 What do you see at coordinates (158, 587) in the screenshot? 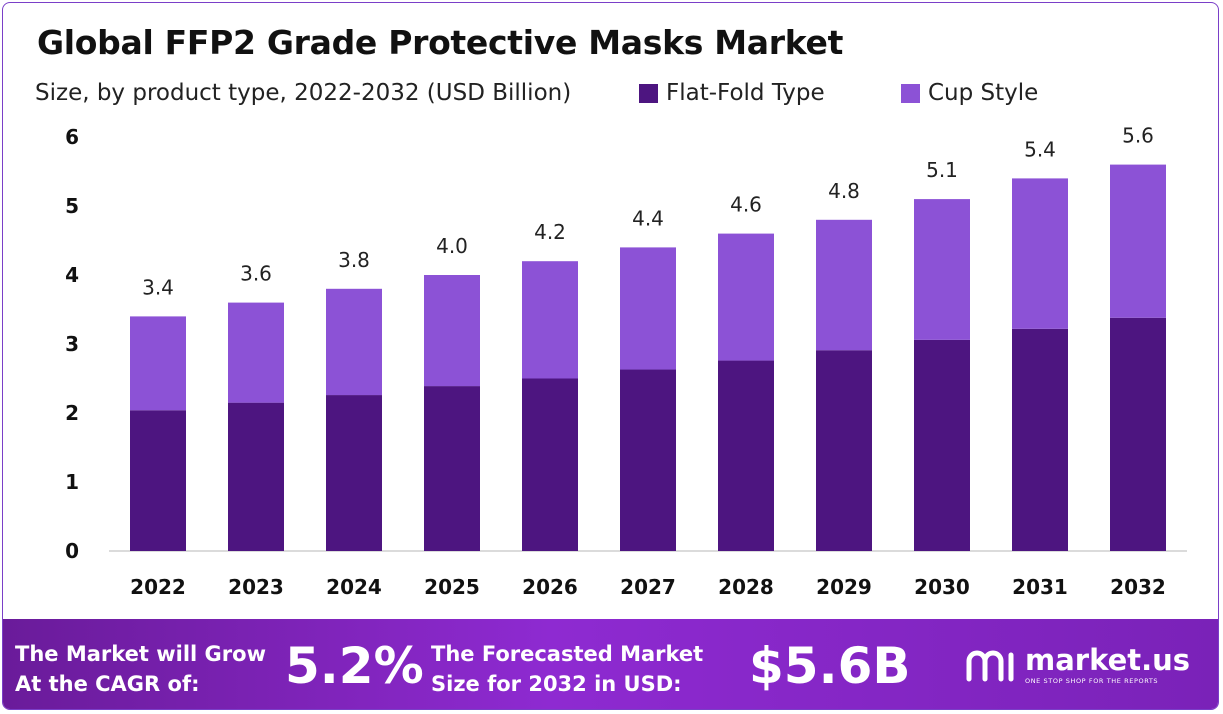
I see `x-tick-label: 2022` at bounding box center [158, 587].